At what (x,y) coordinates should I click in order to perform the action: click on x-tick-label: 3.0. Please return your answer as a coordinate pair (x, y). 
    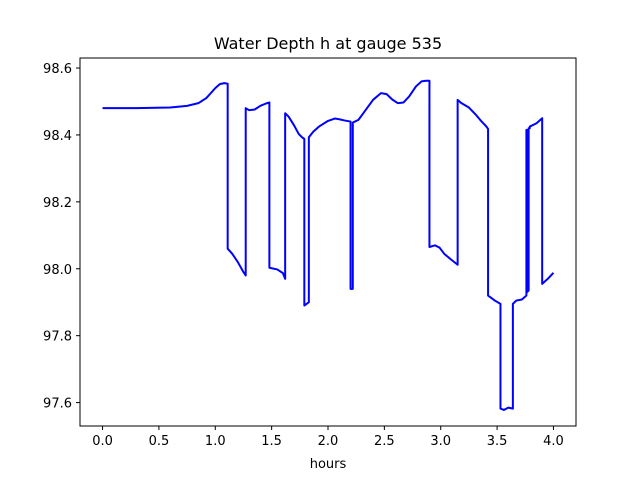
    Looking at the image, I should click on (440, 441).